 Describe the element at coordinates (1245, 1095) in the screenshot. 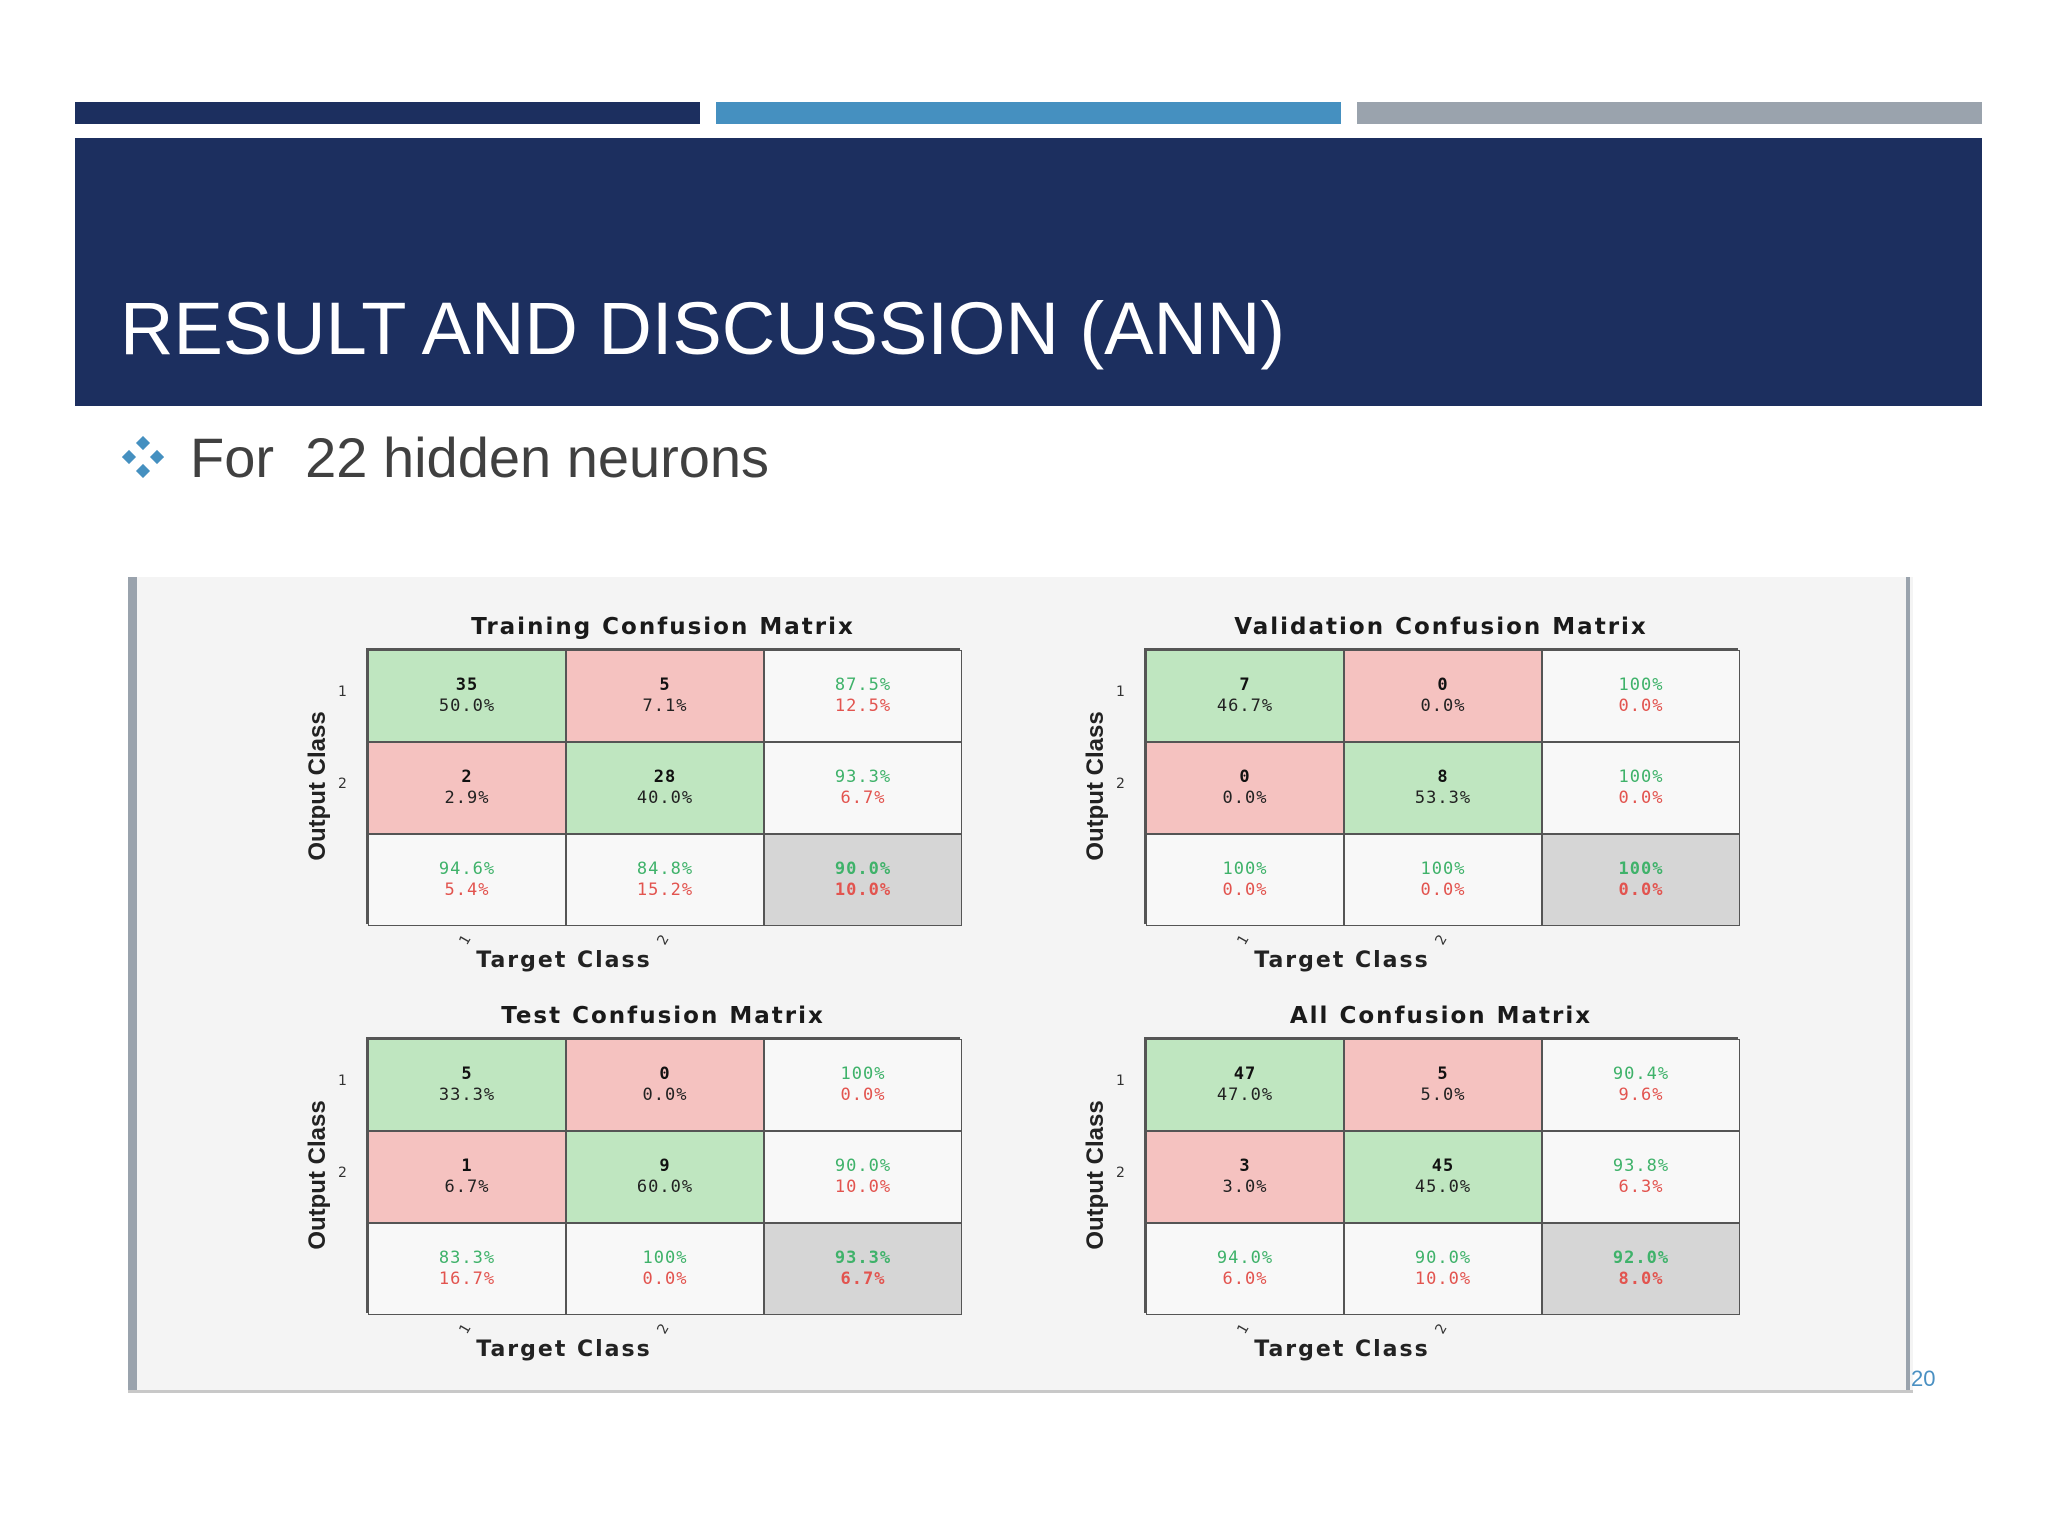

I see `cell-percent: 47.0%` at that location.